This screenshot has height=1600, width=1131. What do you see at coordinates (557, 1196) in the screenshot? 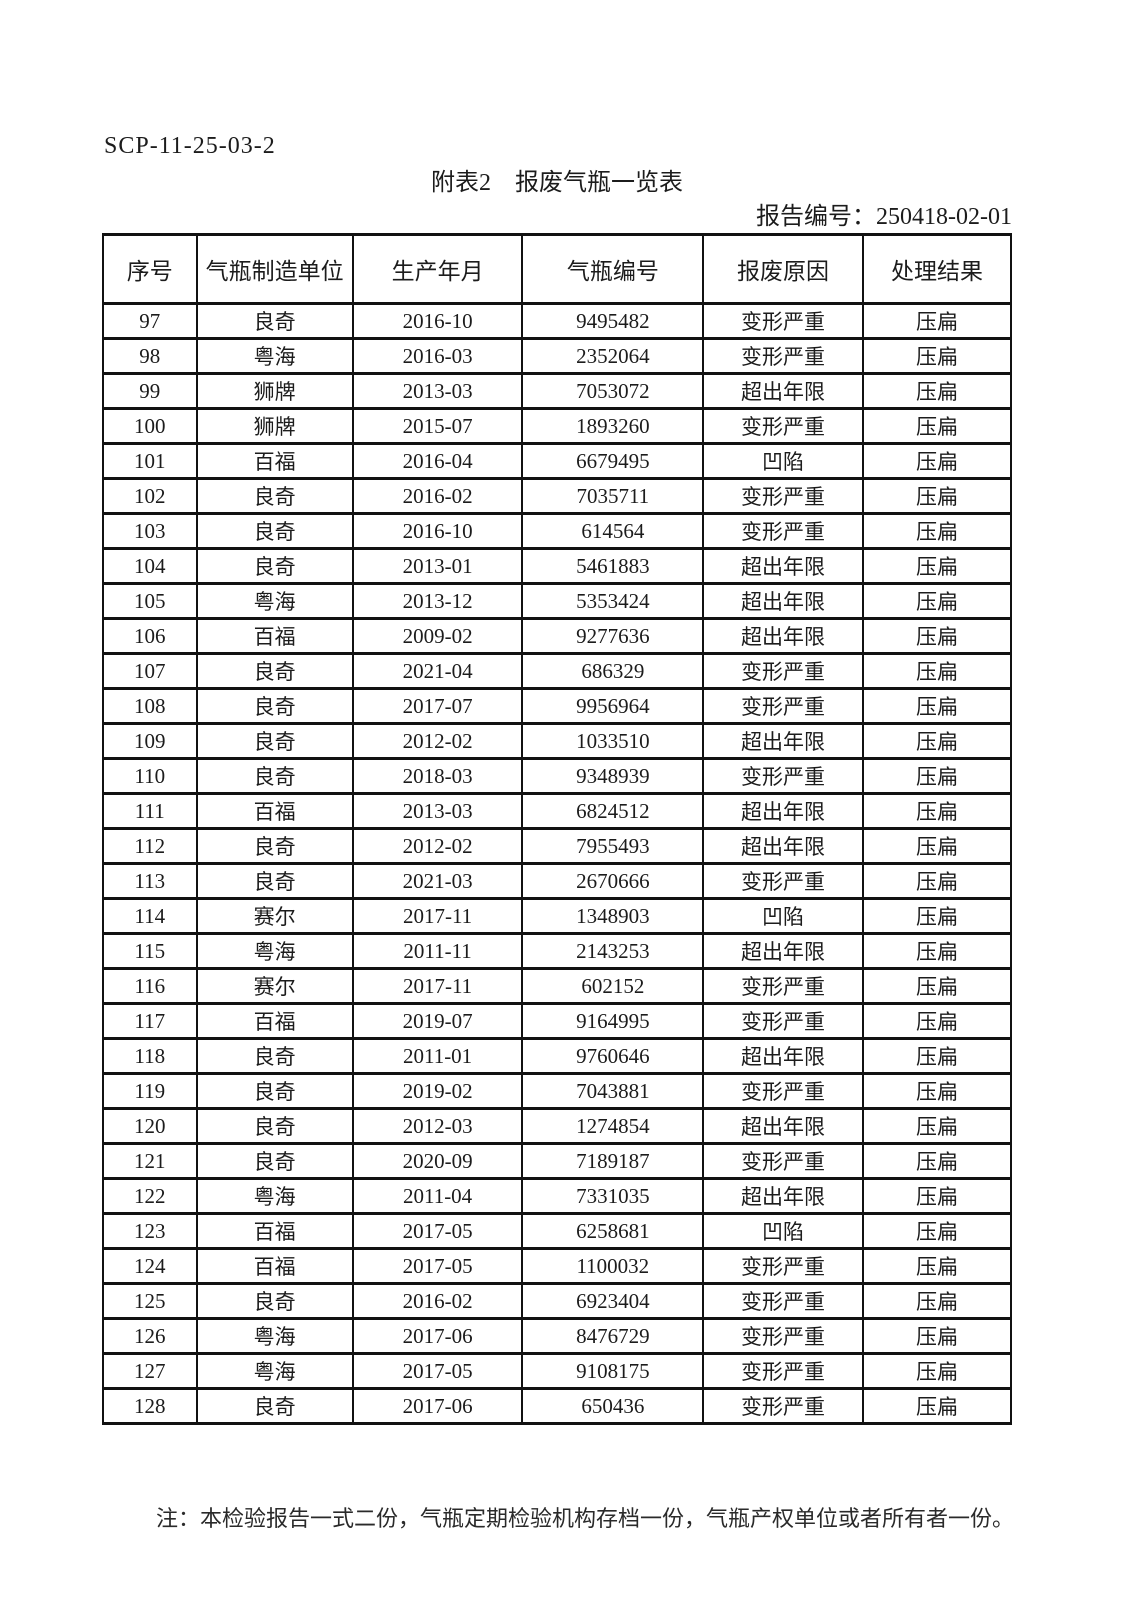
I see `table-row: 122 粤海 2011-04 7331035 超出年限 压扁` at bounding box center [557, 1196].